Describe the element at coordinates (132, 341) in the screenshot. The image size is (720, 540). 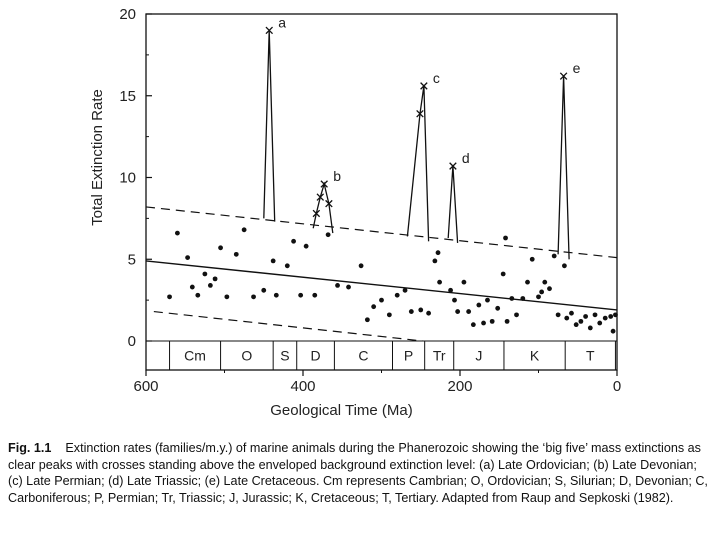
I see `y-tick-label: 0` at that location.